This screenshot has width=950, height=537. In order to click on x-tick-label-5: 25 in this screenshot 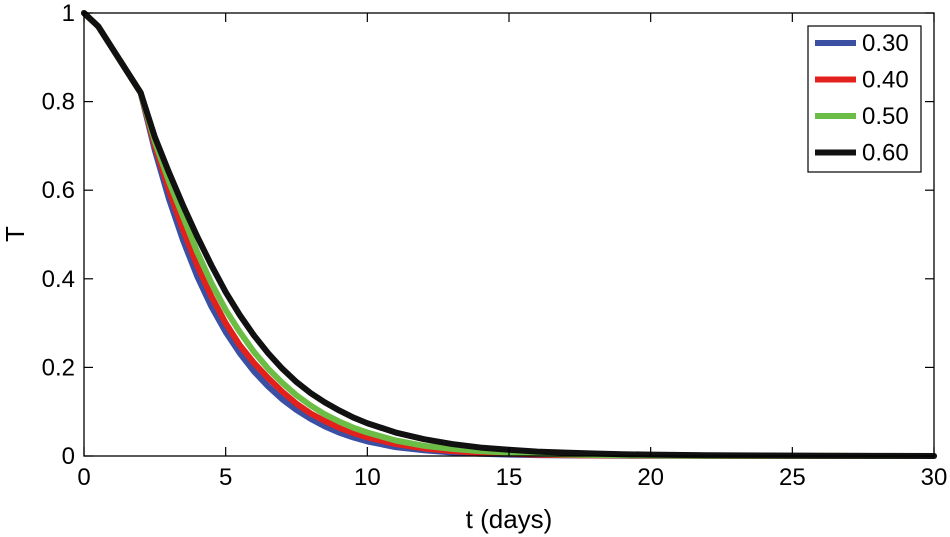, I will do `click(792, 477)`.